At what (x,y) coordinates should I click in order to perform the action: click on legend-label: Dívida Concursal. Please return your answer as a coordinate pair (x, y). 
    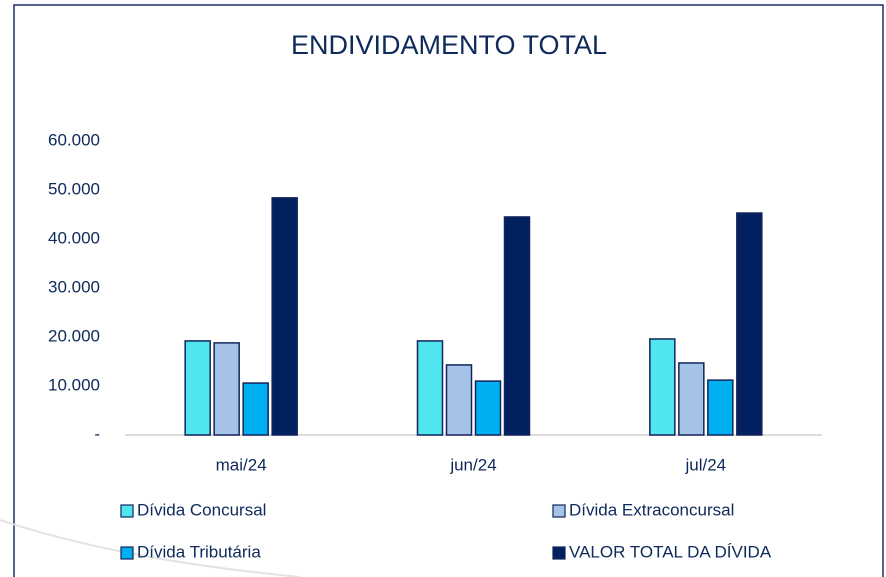
    Looking at the image, I should click on (201, 509).